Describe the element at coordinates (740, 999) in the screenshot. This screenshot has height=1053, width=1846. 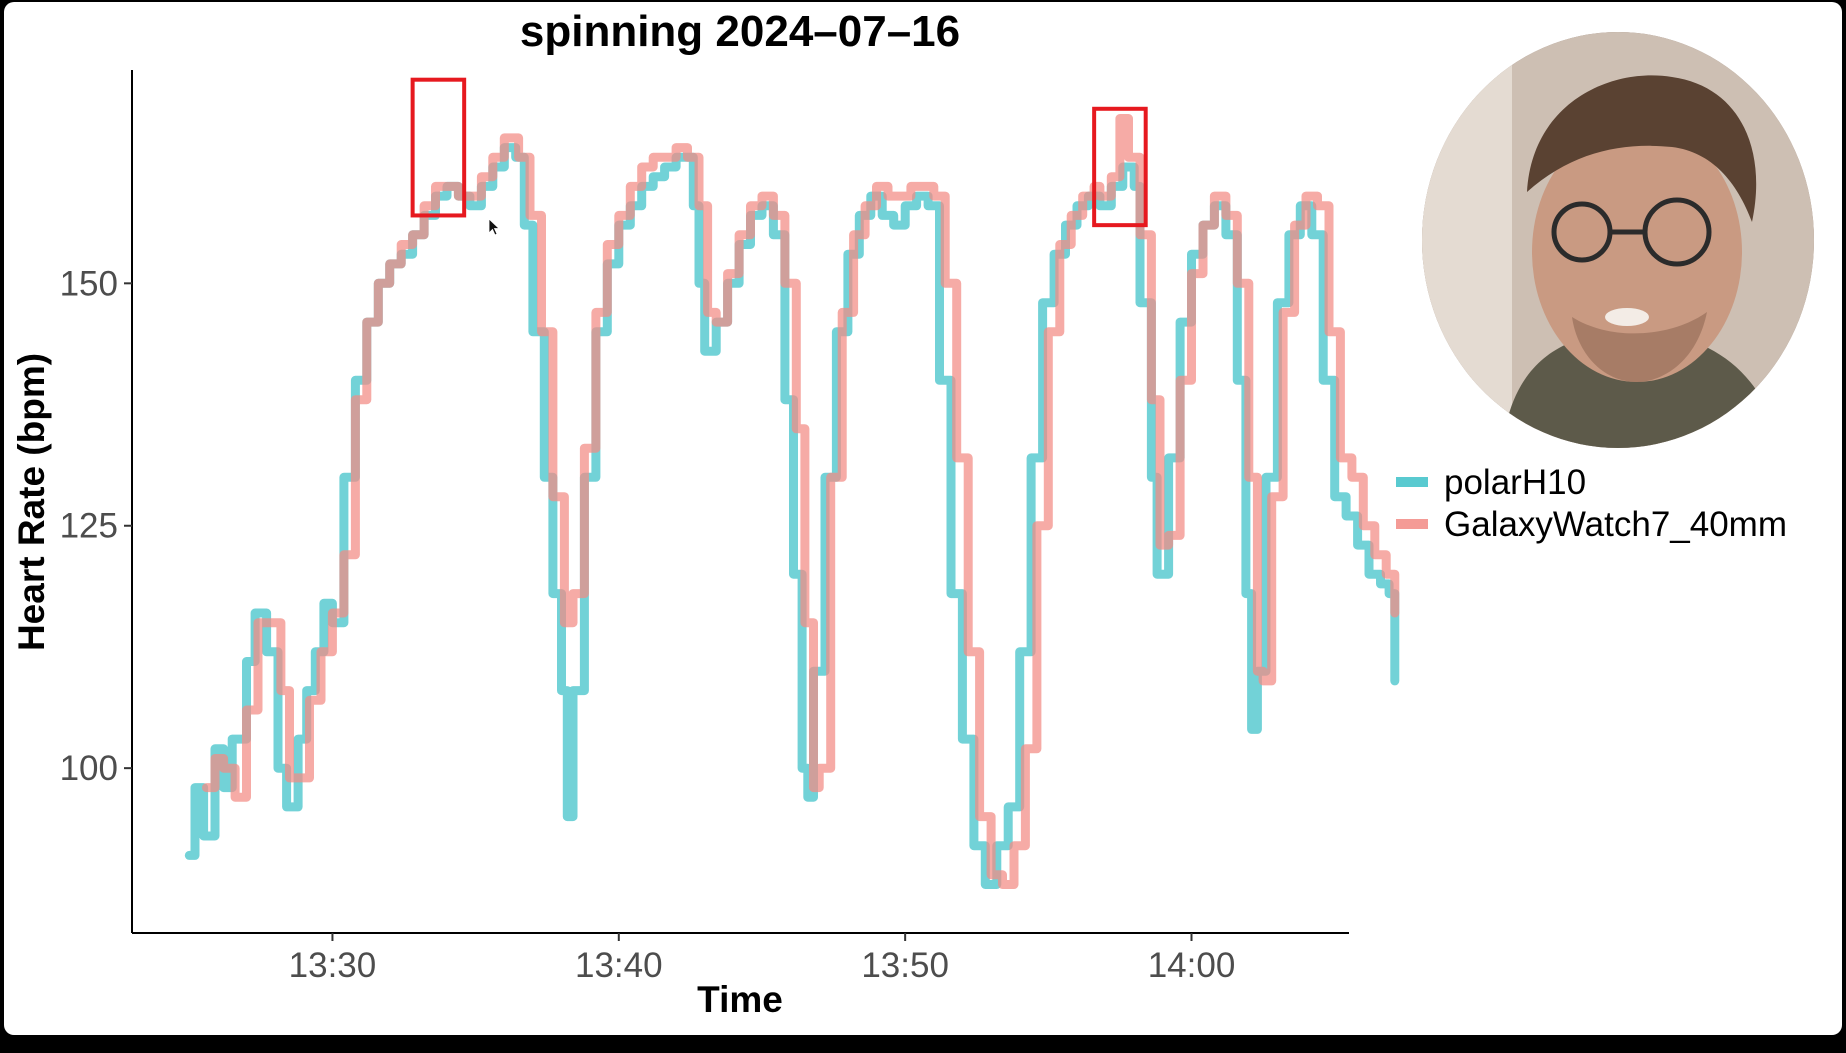
I see `x-axis-title: Time` at that location.